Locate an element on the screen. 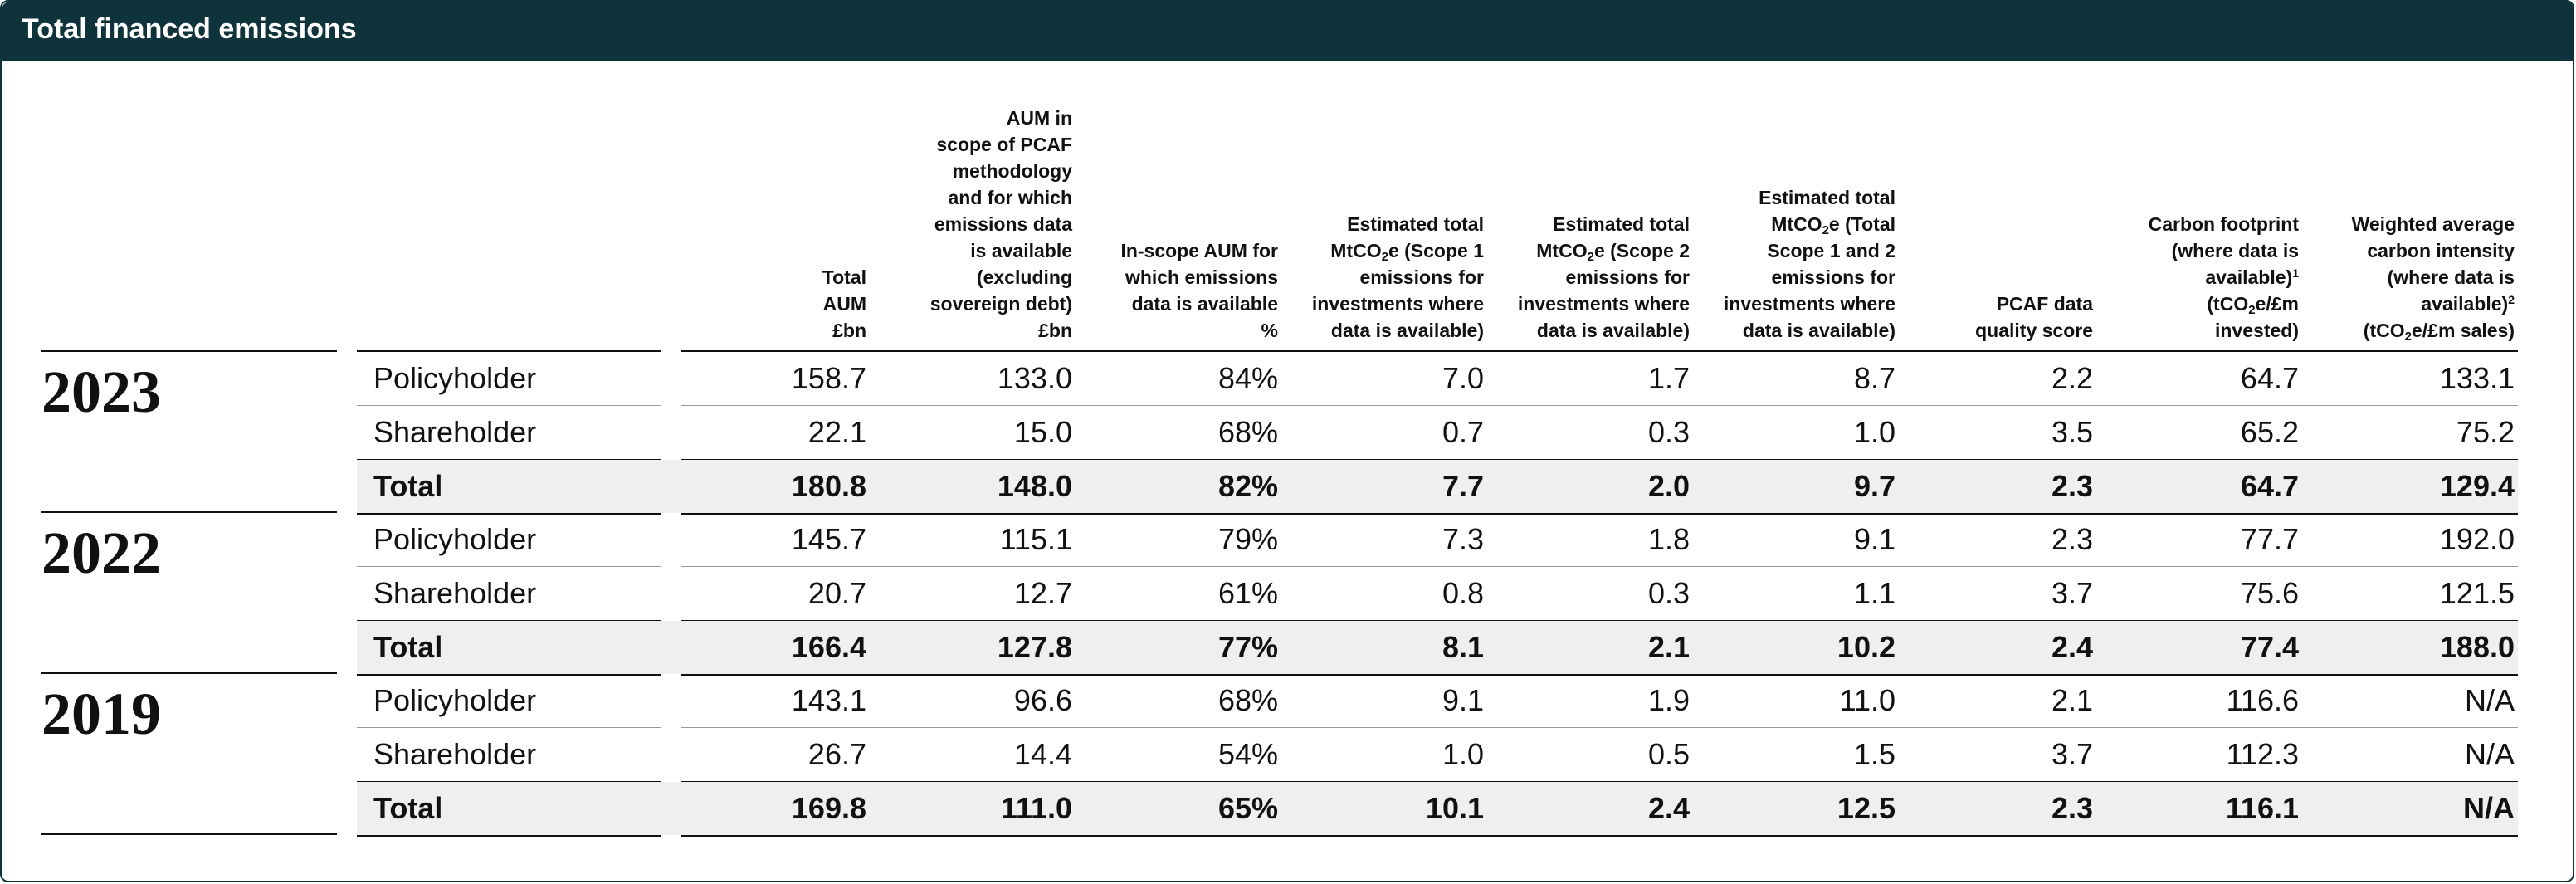  header-line-text: available) is located at coordinates (2249, 277).